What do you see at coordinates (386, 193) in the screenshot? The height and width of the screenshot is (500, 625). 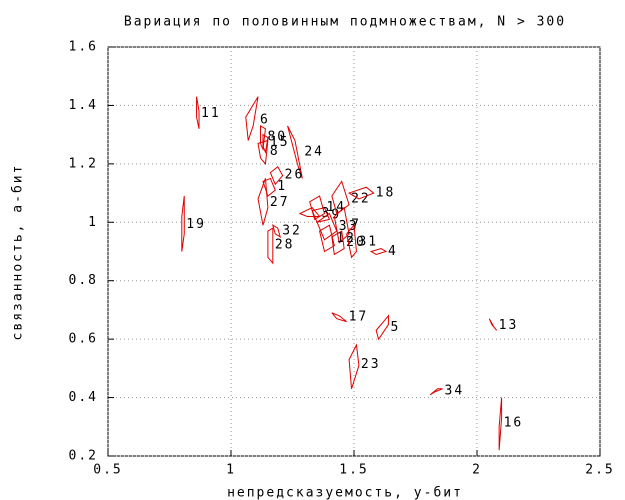 I see `region-label: 18` at bounding box center [386, 193].